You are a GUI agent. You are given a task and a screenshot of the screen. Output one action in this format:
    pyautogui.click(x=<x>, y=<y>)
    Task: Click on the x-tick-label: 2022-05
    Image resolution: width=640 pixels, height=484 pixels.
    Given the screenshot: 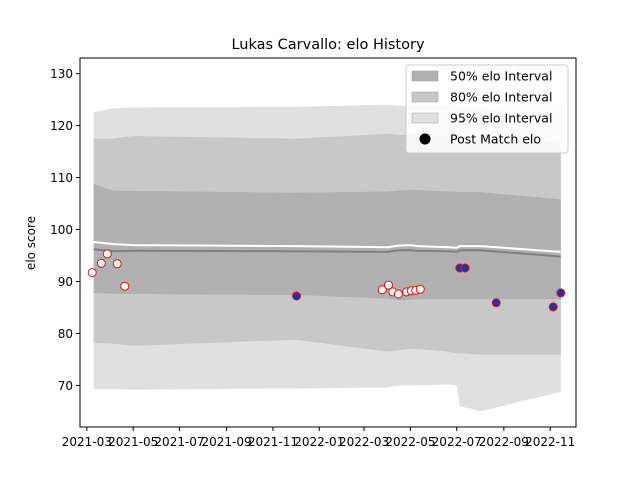 What is the action you would take?
    pyautogui.click(x=410, y=442)
    